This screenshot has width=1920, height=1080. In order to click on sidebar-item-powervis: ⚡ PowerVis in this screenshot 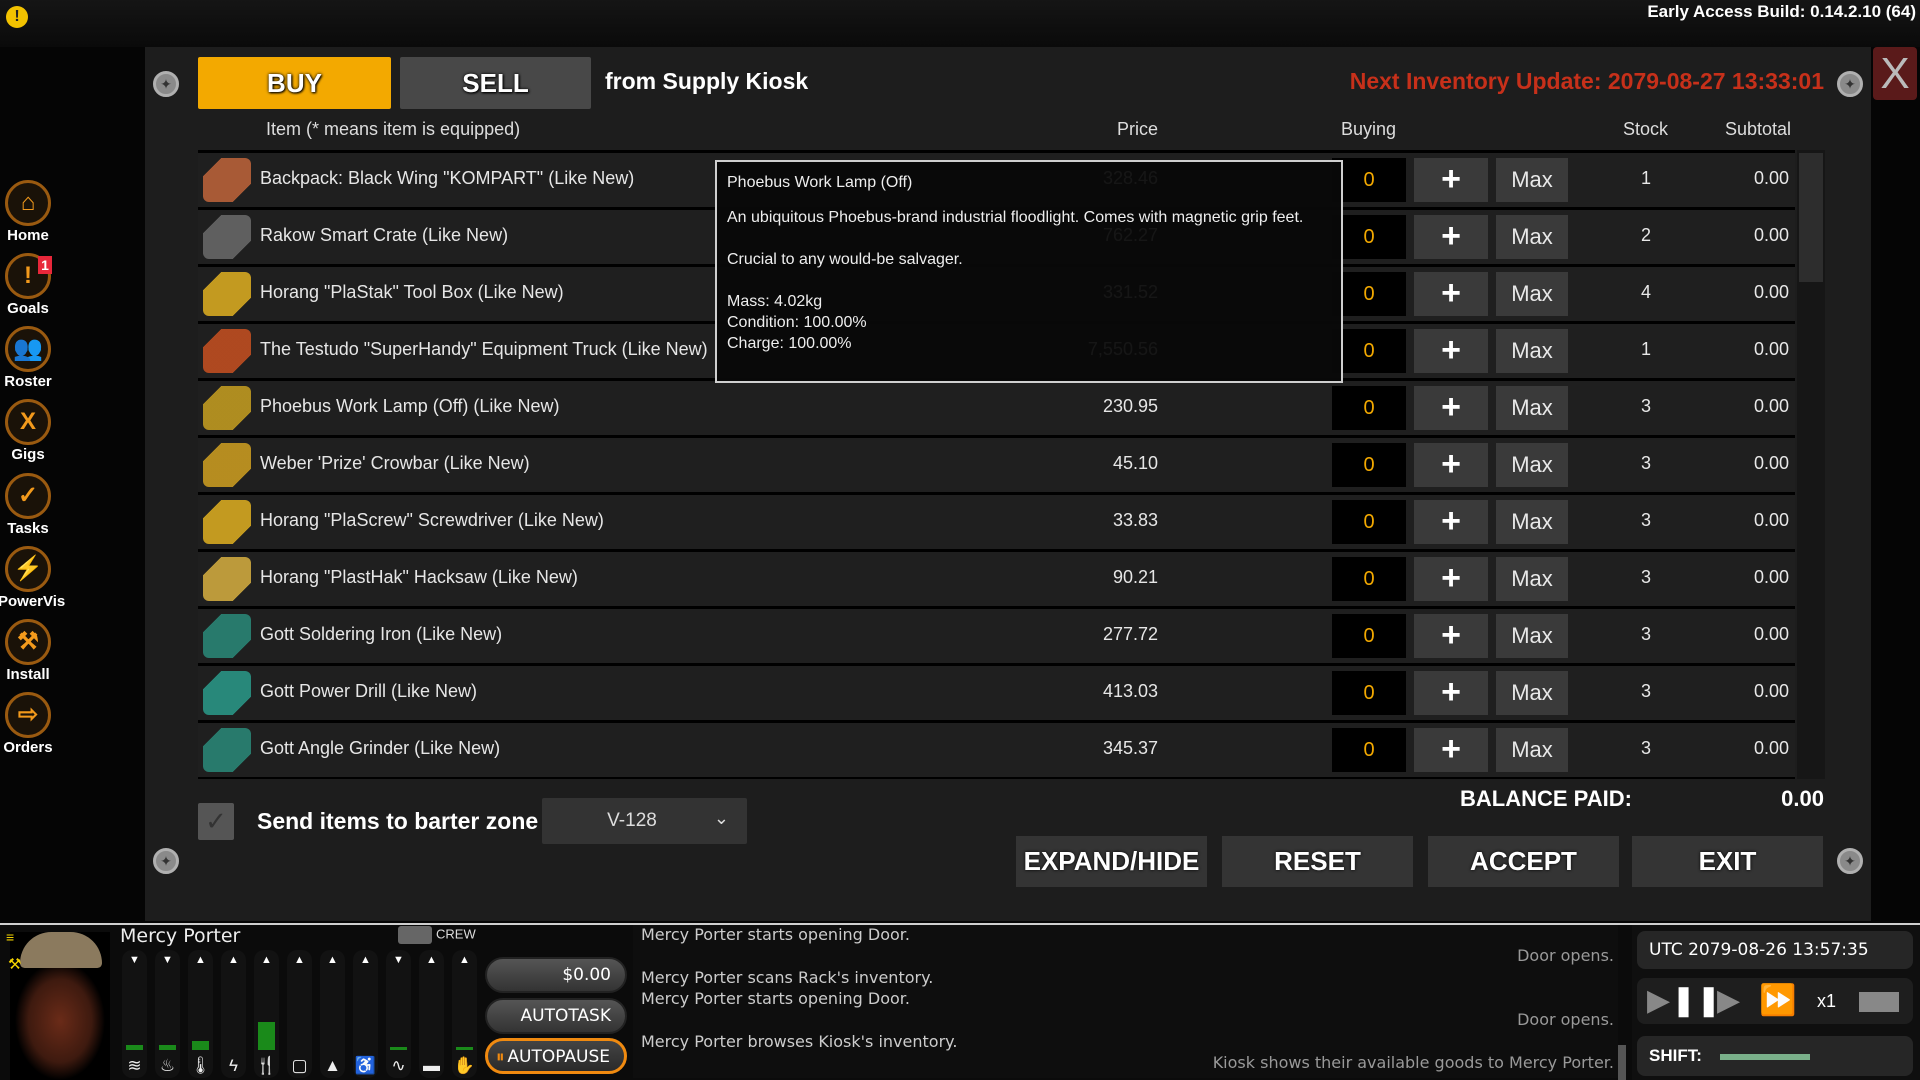, I will do `click(32, 578)`.